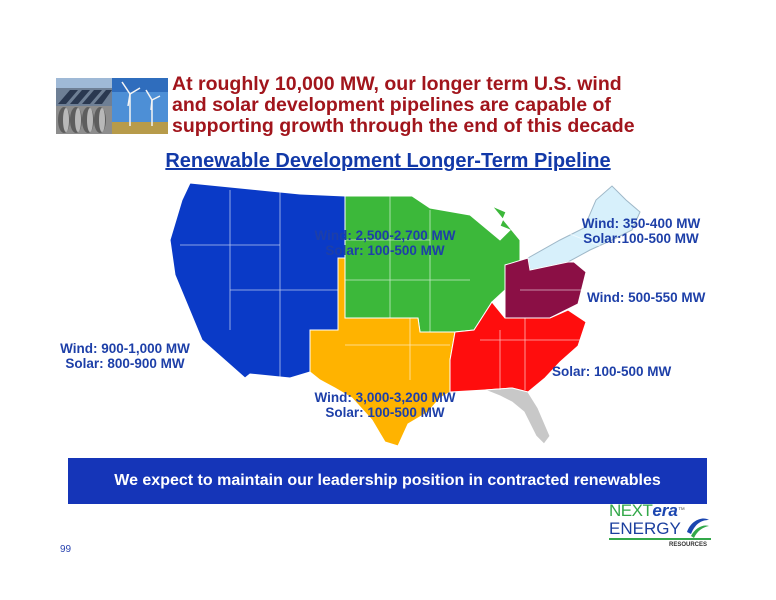  Describe the element at coordinates (66, 549) in the screenshot. I see `page-number: 99` at that location.